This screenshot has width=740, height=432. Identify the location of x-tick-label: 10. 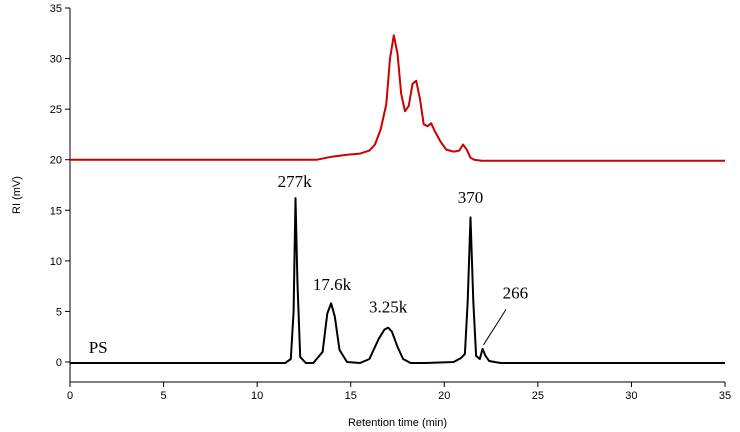
(257, 396).